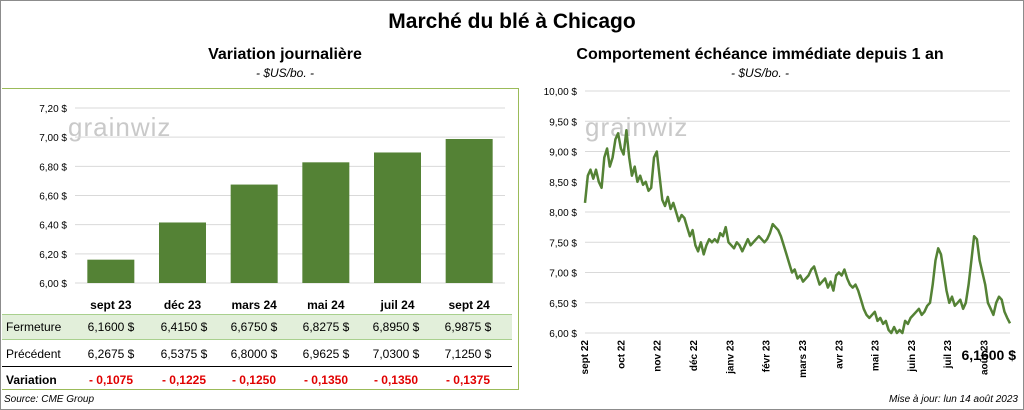 Image resolution: width=1024 pixels, height=410 pixels. Describe the element at coordinates (985, 357) in the screenshot. I see `x-tick-label: août 23` at that location.